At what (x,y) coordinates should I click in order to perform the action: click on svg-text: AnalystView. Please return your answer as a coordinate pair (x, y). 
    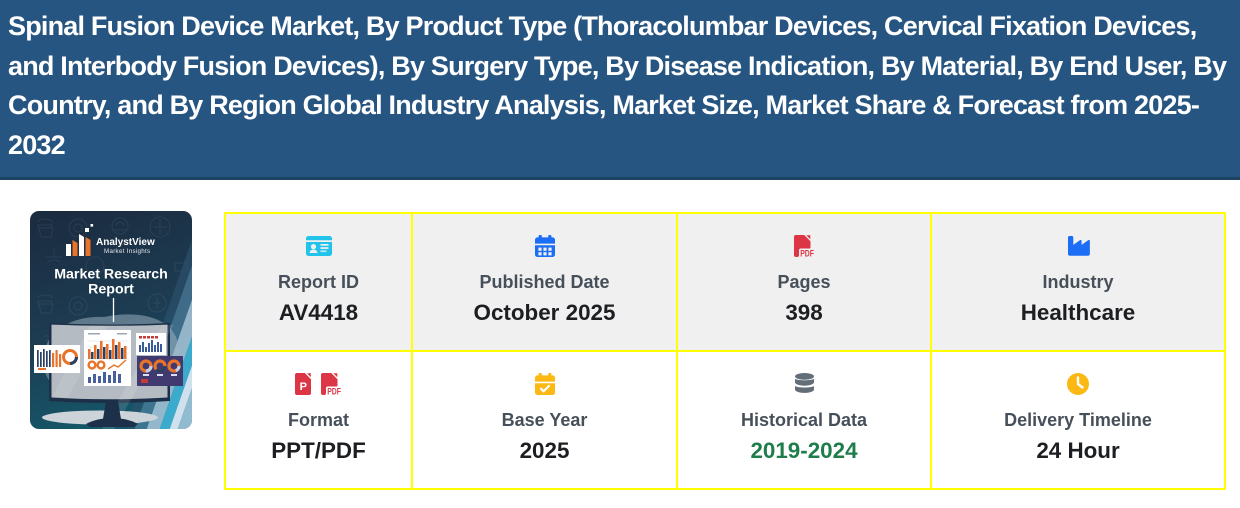
    Looking at the image, I should click on (125, 242).